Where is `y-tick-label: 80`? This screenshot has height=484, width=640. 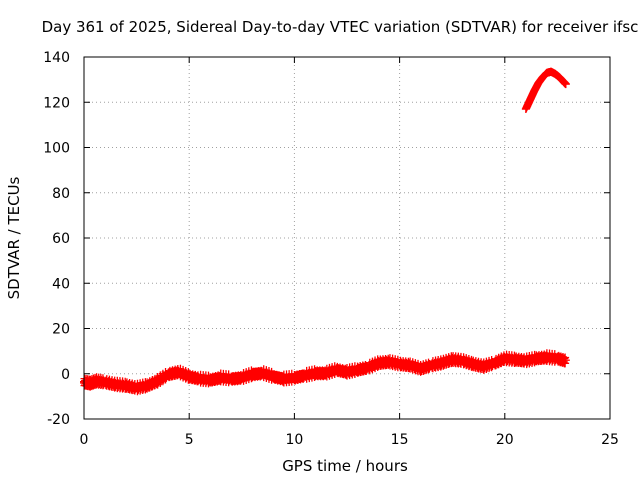
y-tick-label: 80 is located at coordinates (61, 194).